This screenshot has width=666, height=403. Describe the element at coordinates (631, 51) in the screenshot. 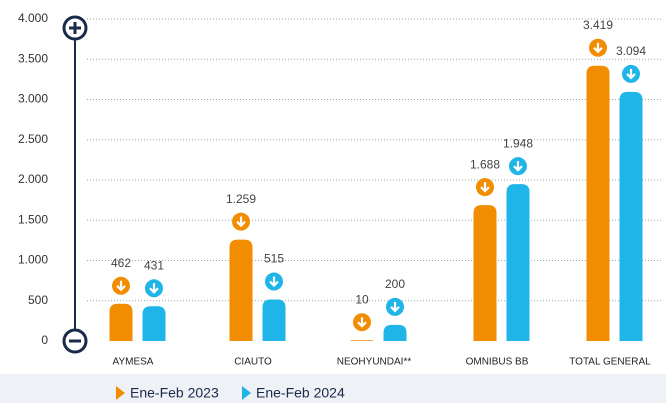

I see `value-label: 3.094` at that location.